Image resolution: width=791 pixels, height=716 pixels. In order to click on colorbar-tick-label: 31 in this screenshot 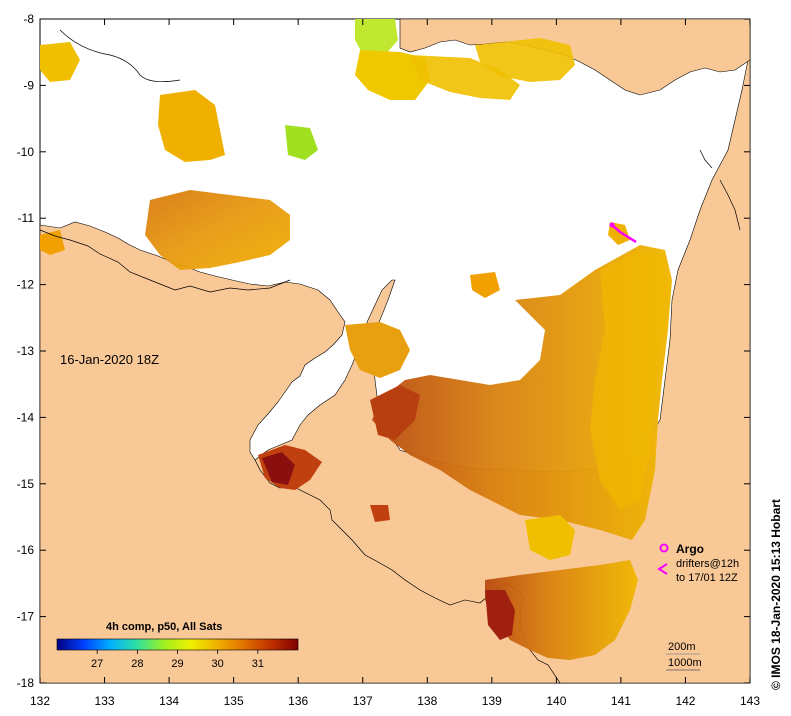, I will do `click(258, 664)`.